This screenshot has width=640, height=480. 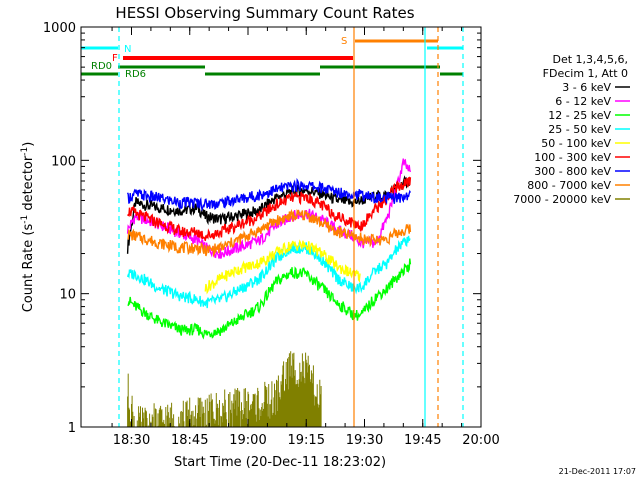 I want to click on x-tick-label: 19:00, so click(x=247, y=440).